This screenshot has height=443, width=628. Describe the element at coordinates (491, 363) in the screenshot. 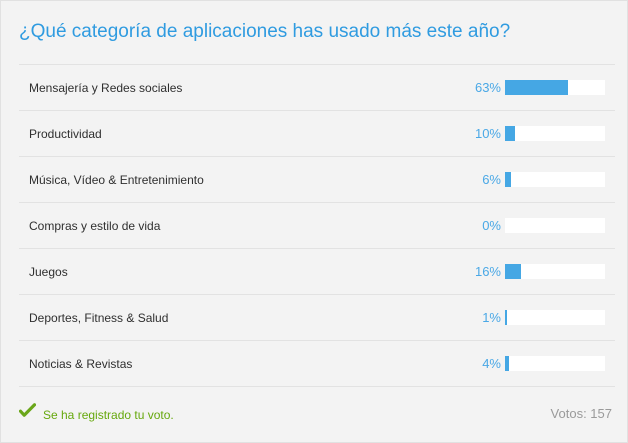

I see `poll-option-percent: 4%` at that location.